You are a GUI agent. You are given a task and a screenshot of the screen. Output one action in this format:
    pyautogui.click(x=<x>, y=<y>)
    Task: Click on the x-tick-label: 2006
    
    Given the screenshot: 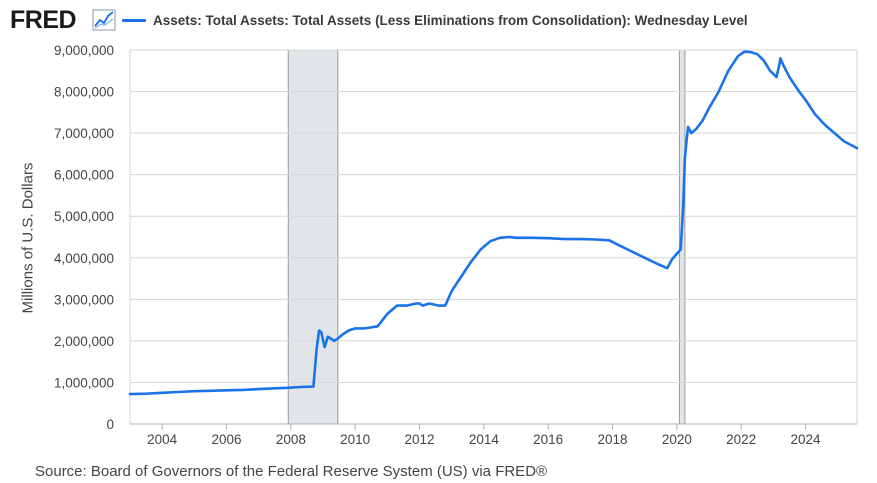 What is the action you would take?
    pyautogui.click(x=226, y=439)
    